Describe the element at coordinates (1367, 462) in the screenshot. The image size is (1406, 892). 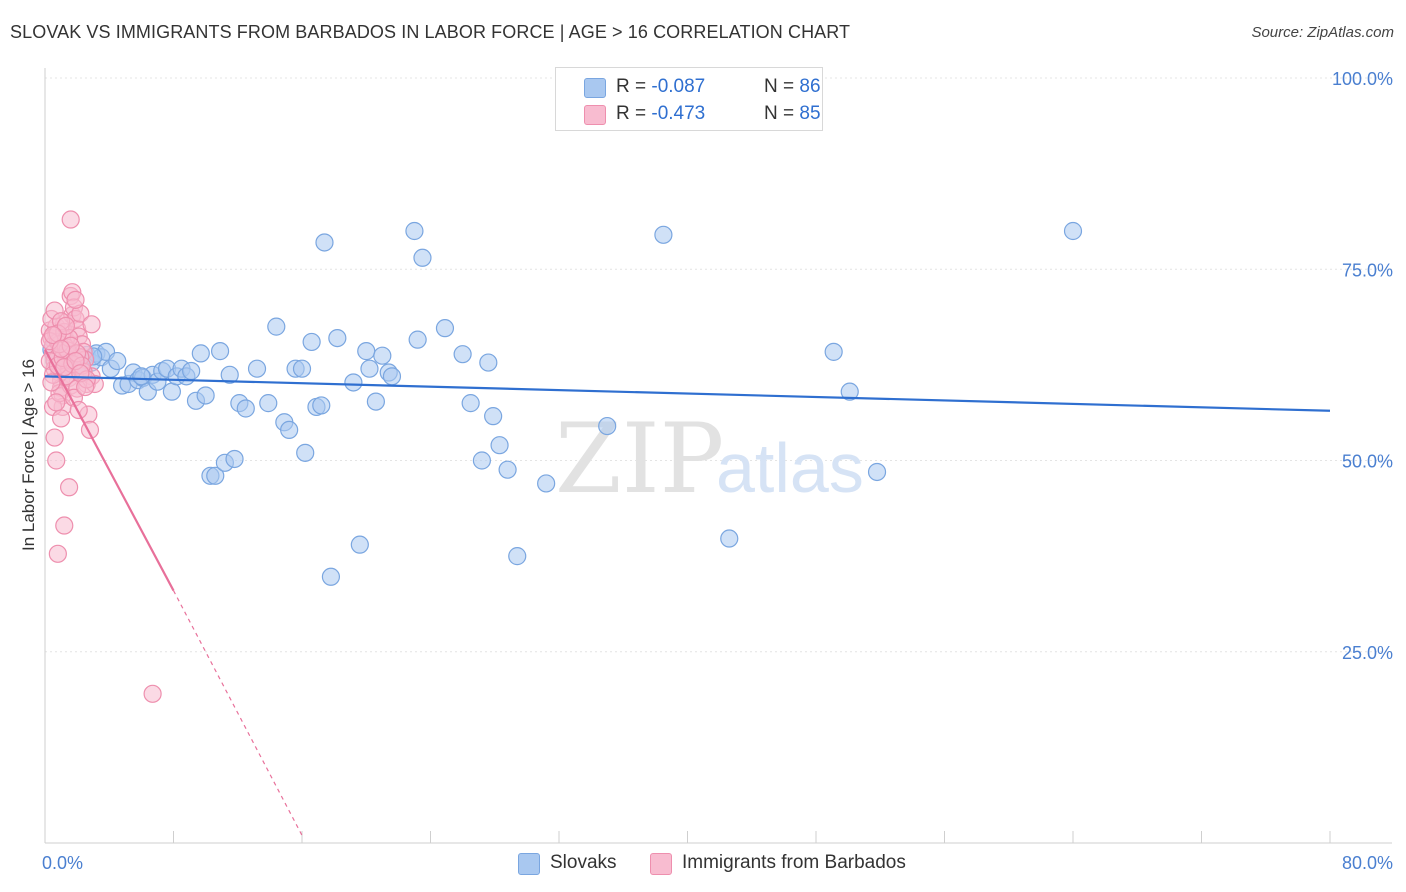
I see `y-tick-label: 50.0%` at that location.